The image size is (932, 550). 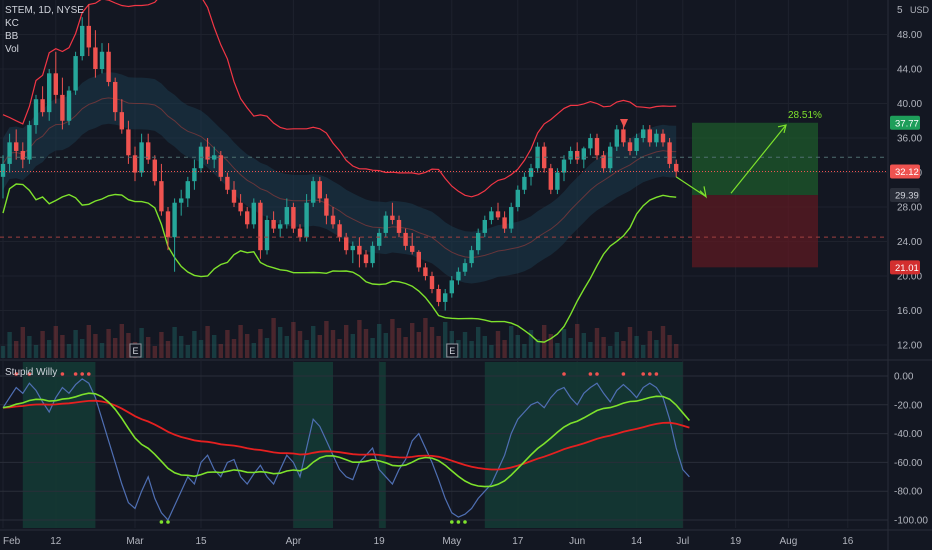 I want to click on price-tag-label: 37.77, so click(x=907, y=123).